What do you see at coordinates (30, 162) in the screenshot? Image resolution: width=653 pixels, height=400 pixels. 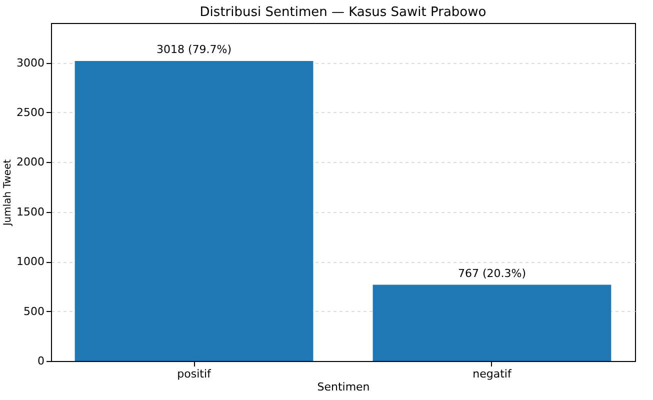 I see `y-tick-label: 2000` at bounding box center [30, 162].